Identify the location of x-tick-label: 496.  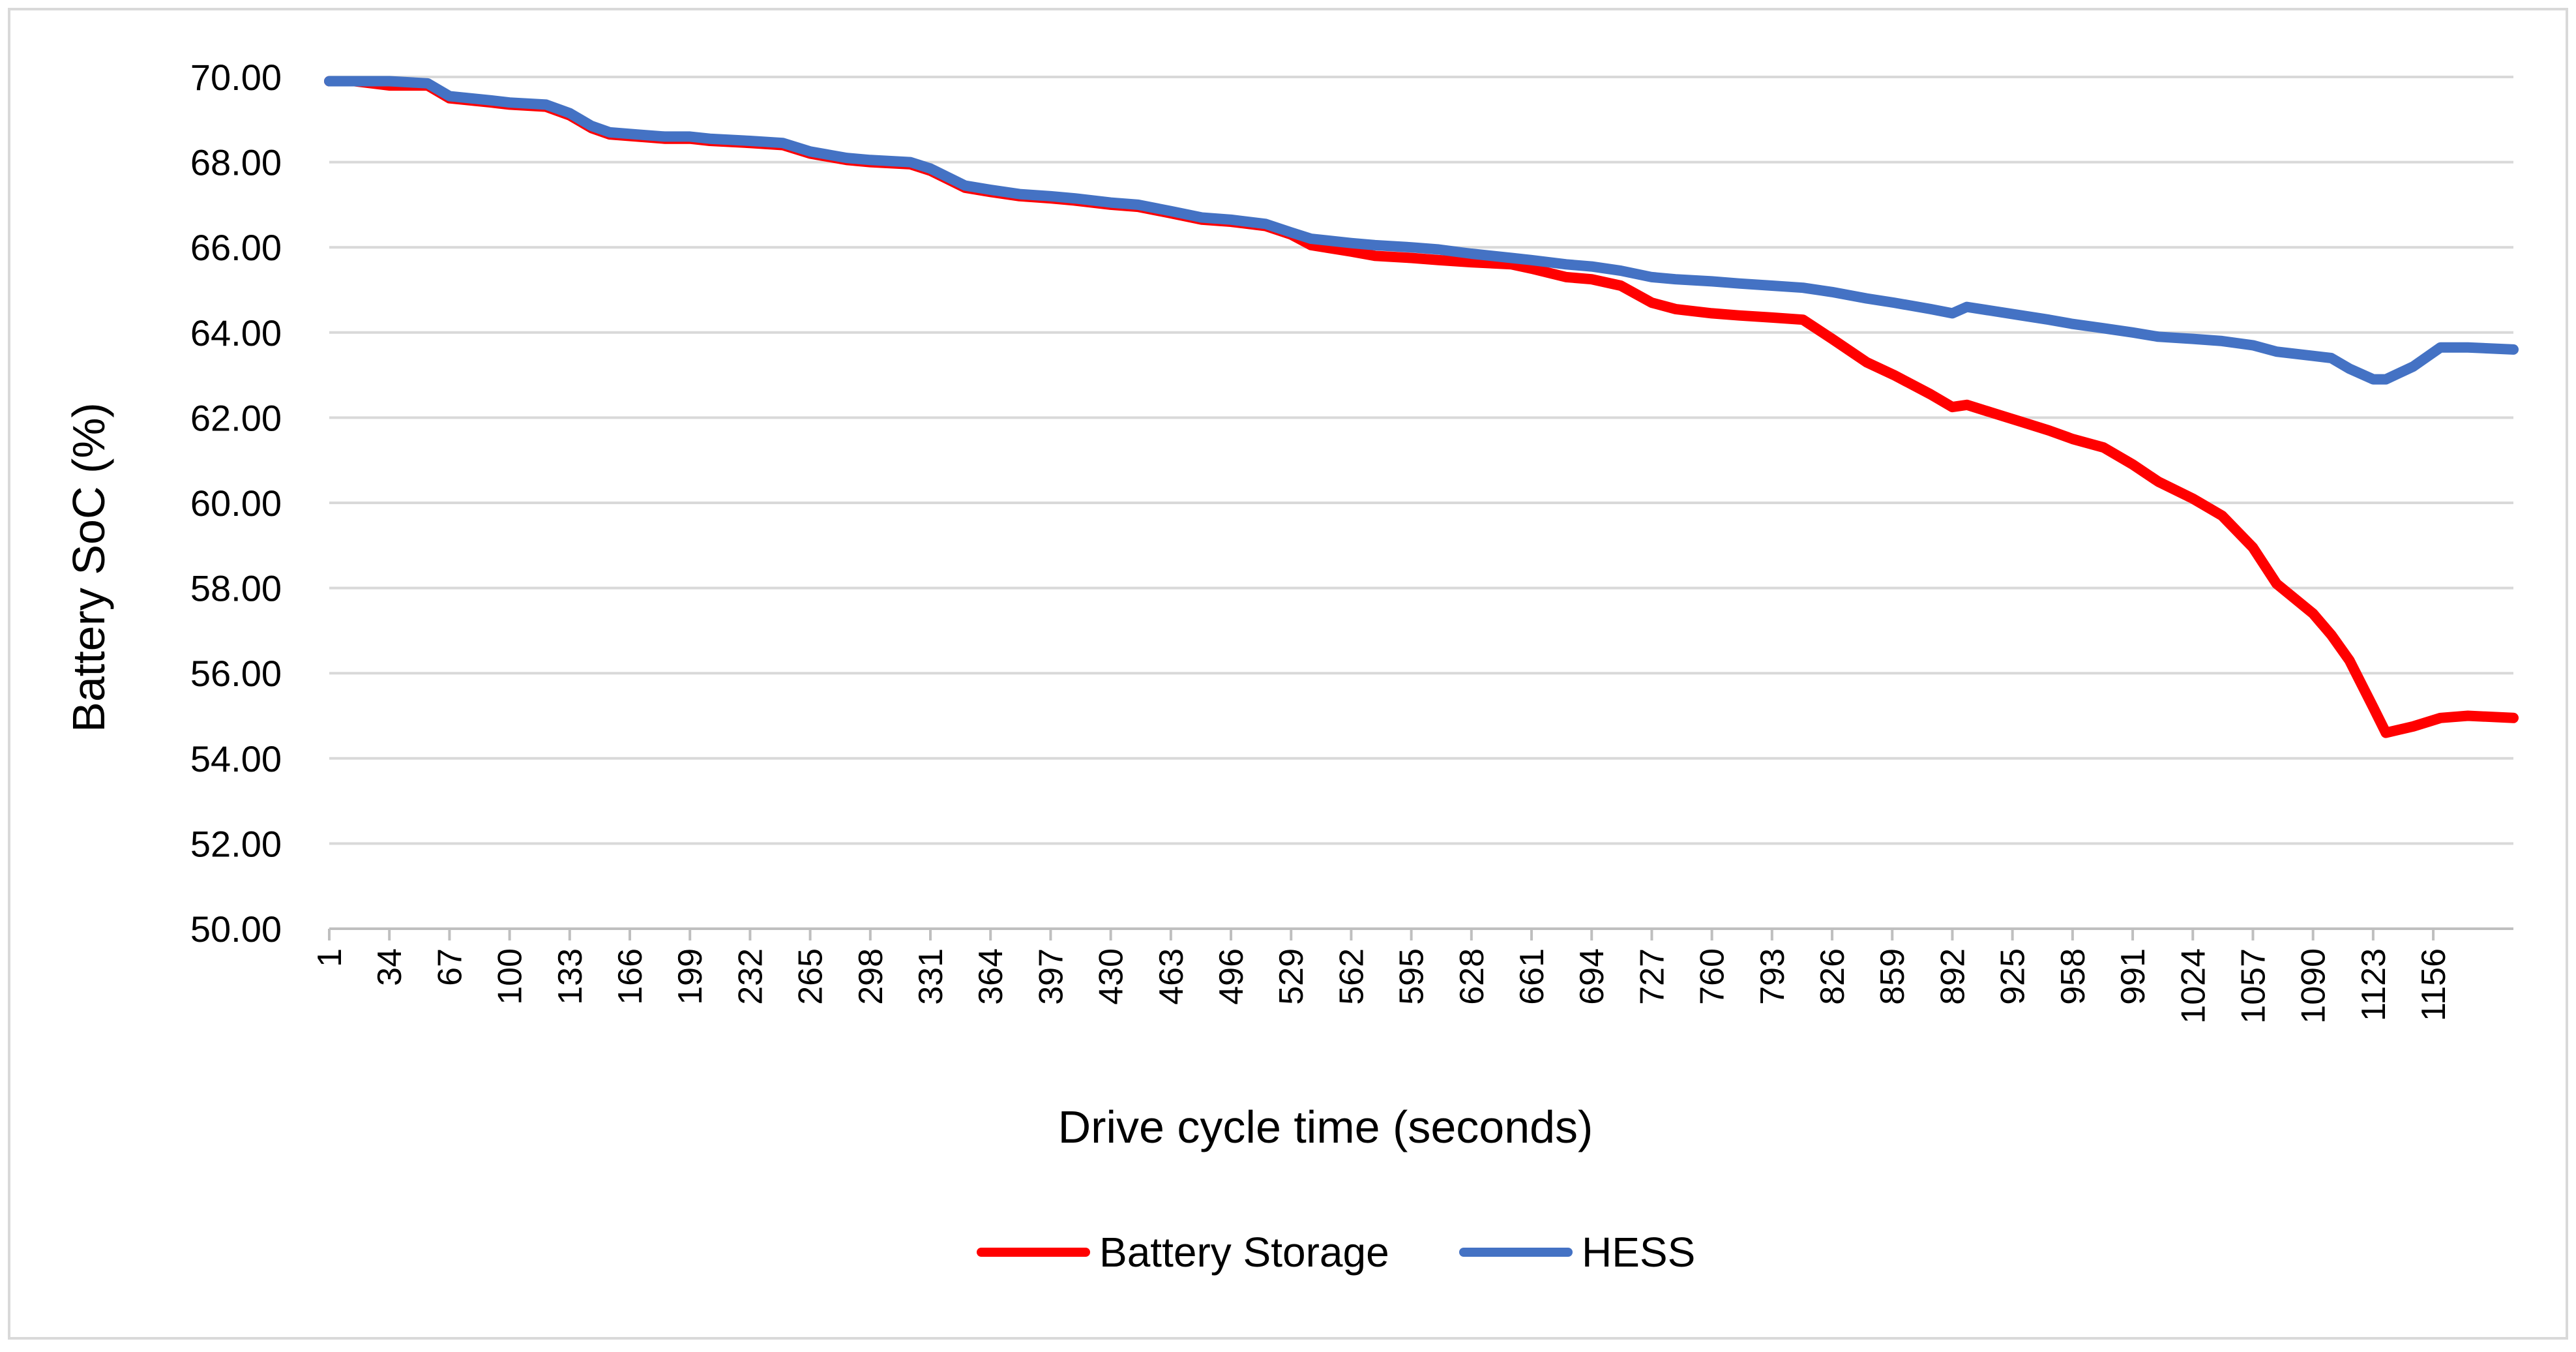
(1232, 976).